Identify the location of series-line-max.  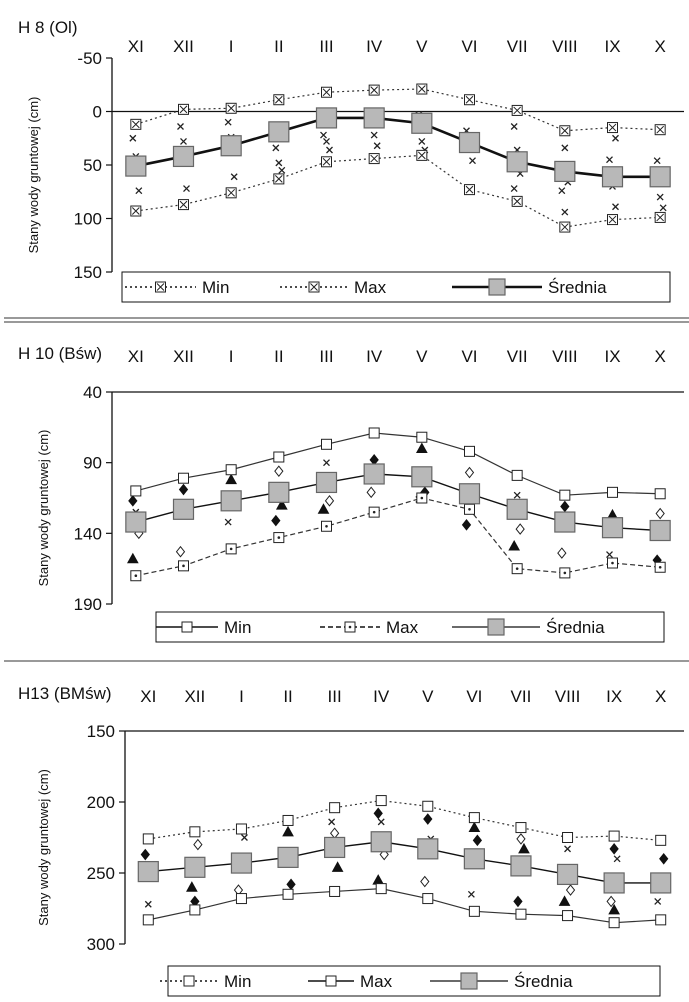
(398, 537).